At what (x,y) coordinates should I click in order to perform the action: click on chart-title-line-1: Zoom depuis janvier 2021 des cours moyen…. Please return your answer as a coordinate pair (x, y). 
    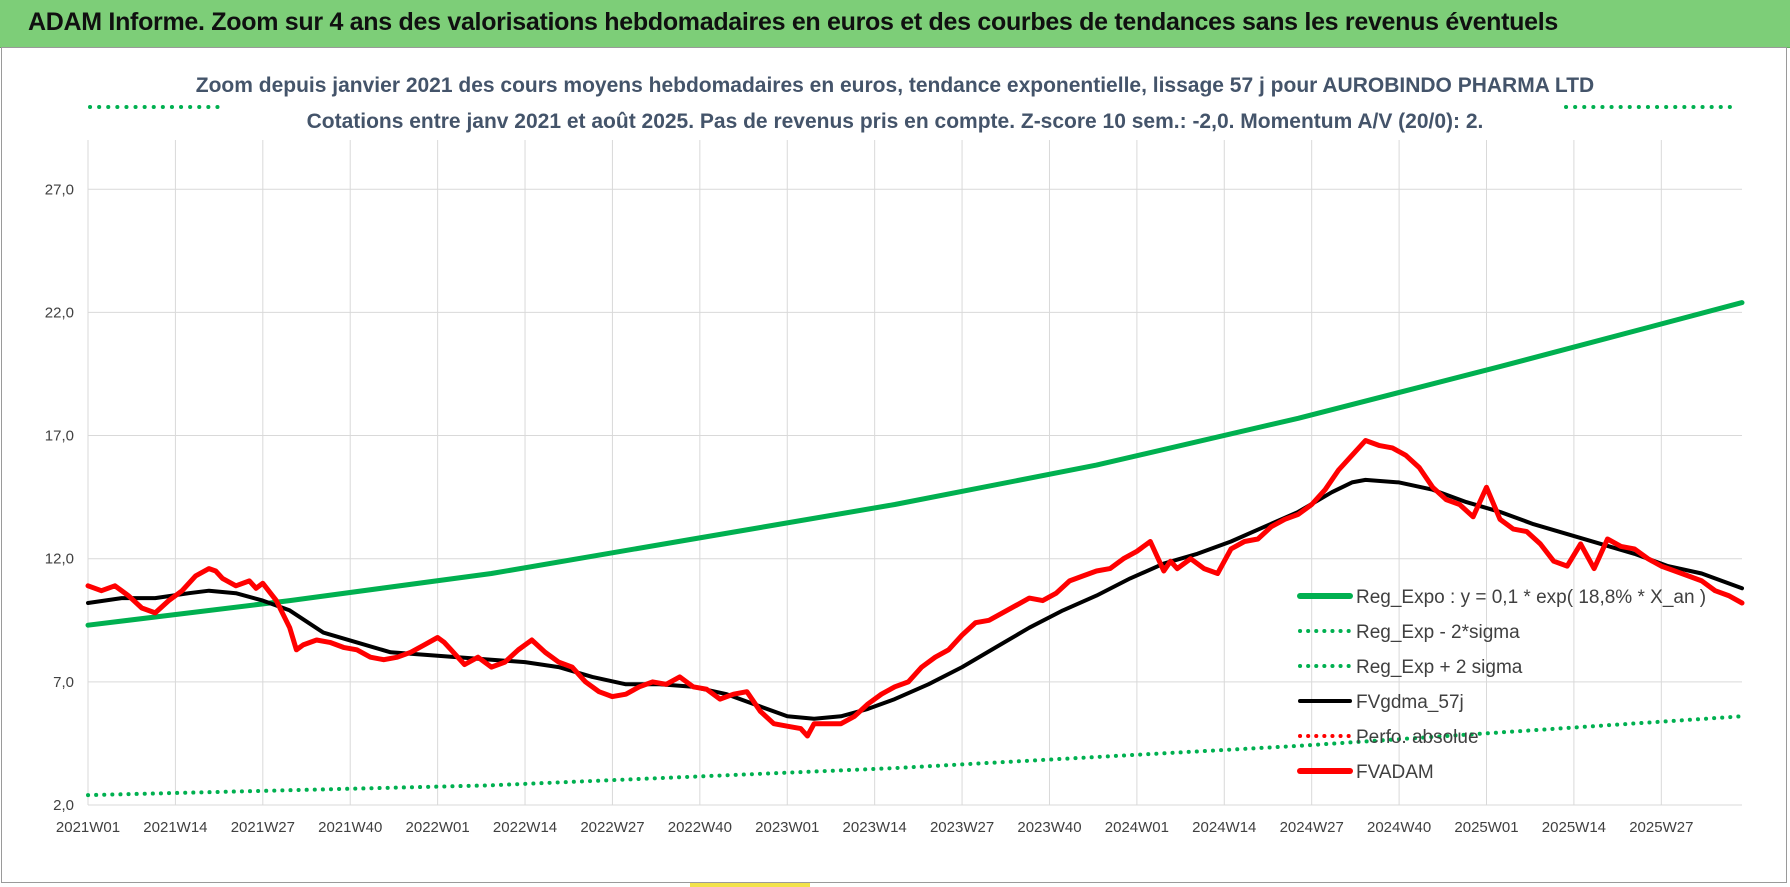
    Looking at the image, I should click on (895, 85).